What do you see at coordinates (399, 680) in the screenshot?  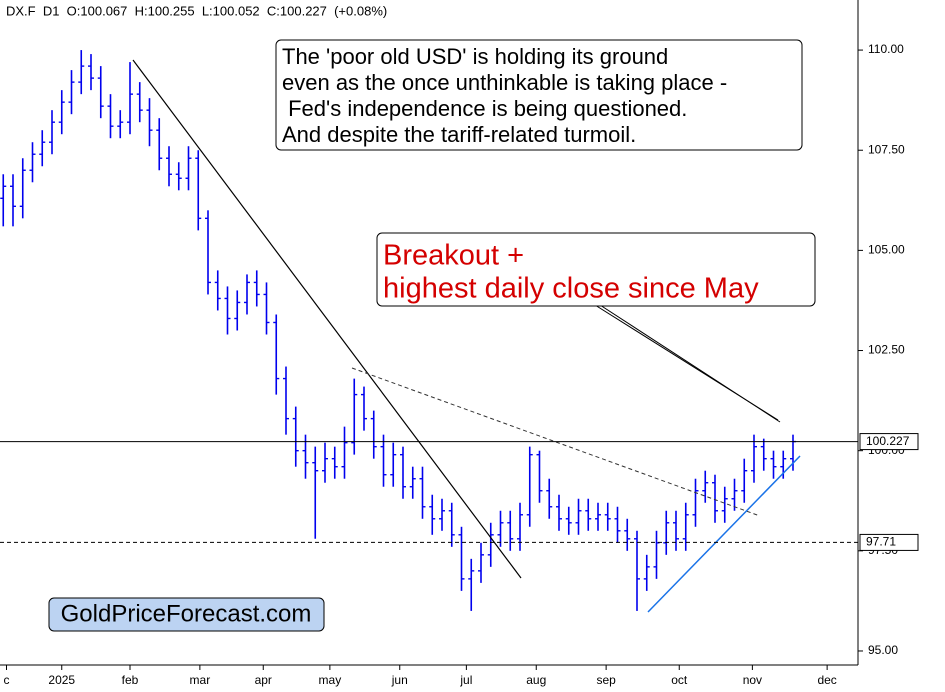 I see `x-tick-label: jun` at bounding box center [399, 680].